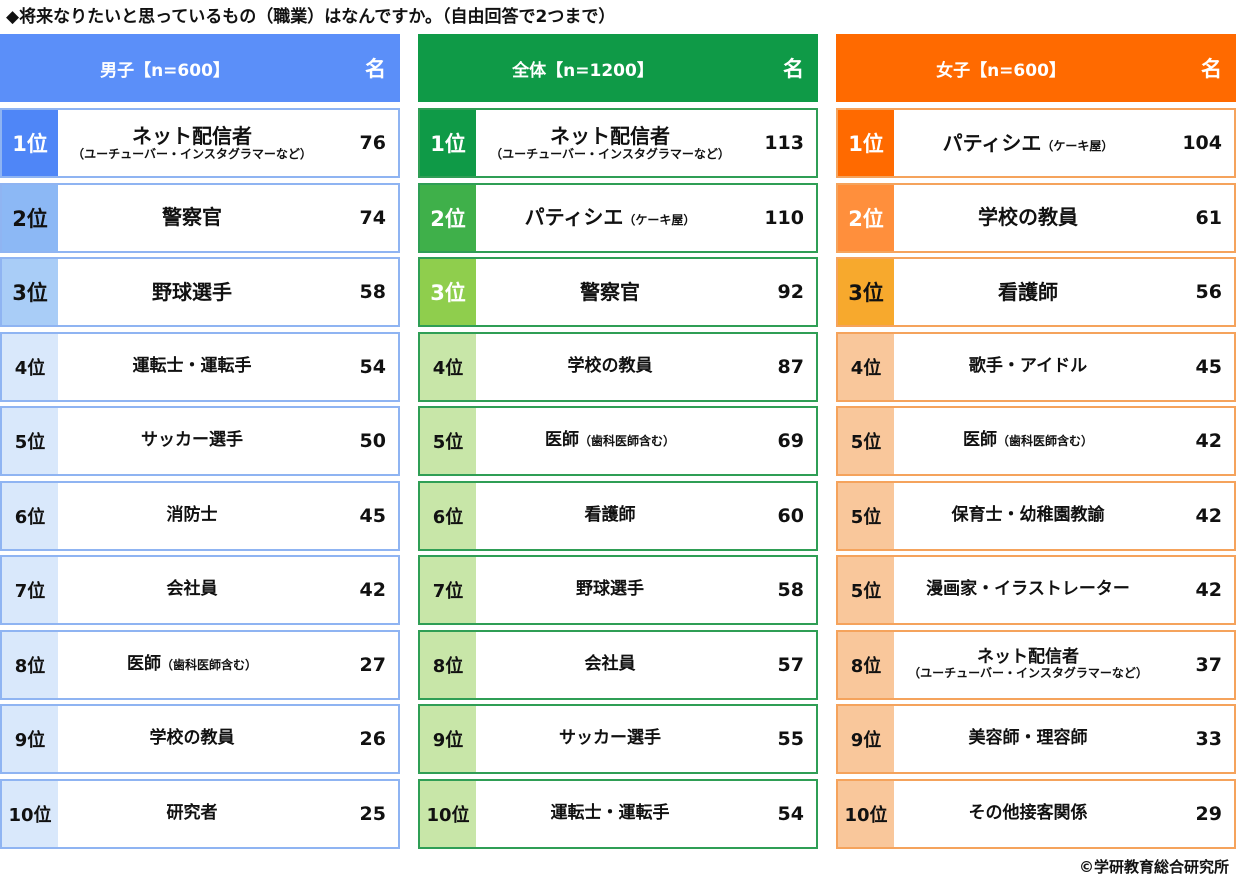 Image resolution: width=1237 pixels, height=884 pixels. Describe the element at coordinates (192, 516) in the screenshot. I see `job-cell: 消防士` at that location.